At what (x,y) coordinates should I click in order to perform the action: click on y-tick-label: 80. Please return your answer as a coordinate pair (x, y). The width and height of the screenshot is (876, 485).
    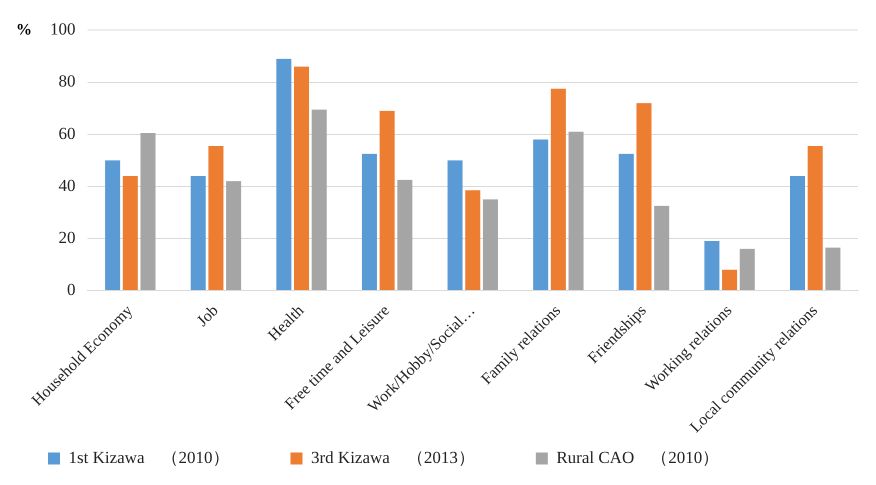
    Looking at the image, I should click on (67, 81).